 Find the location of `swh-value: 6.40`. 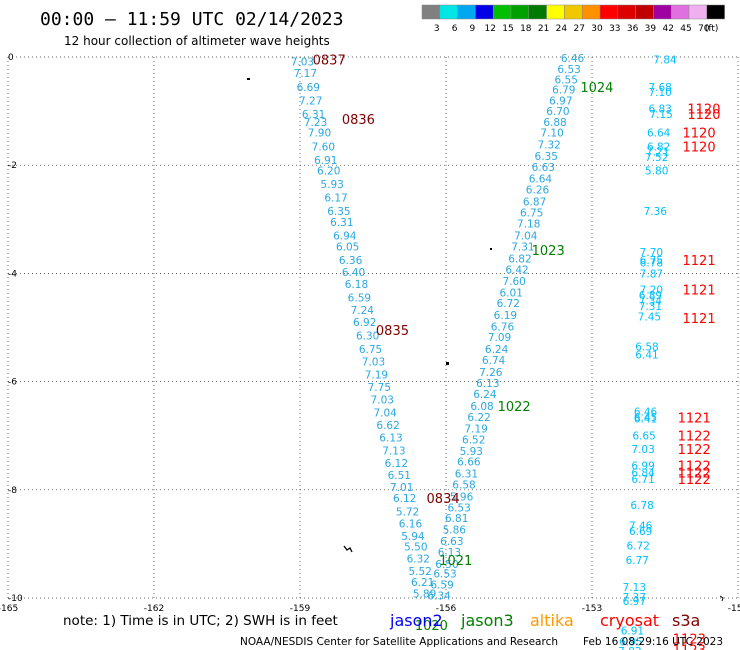

swh-value: 6.40 is located at coordinates (353, 273).